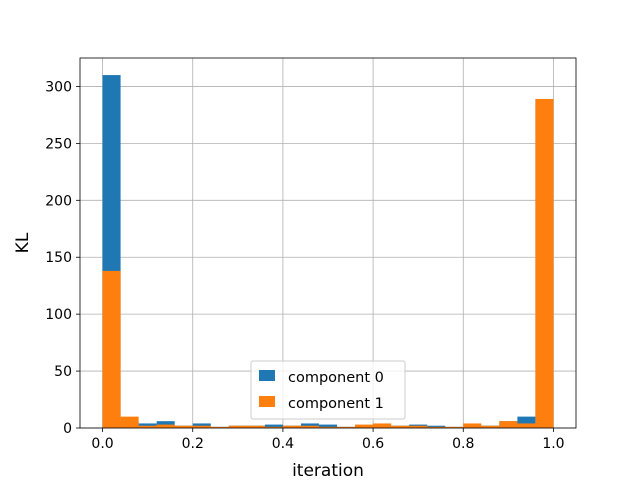 The image size is (640, 480). I want to click on y-tick-label: 150, so click(58, 258).